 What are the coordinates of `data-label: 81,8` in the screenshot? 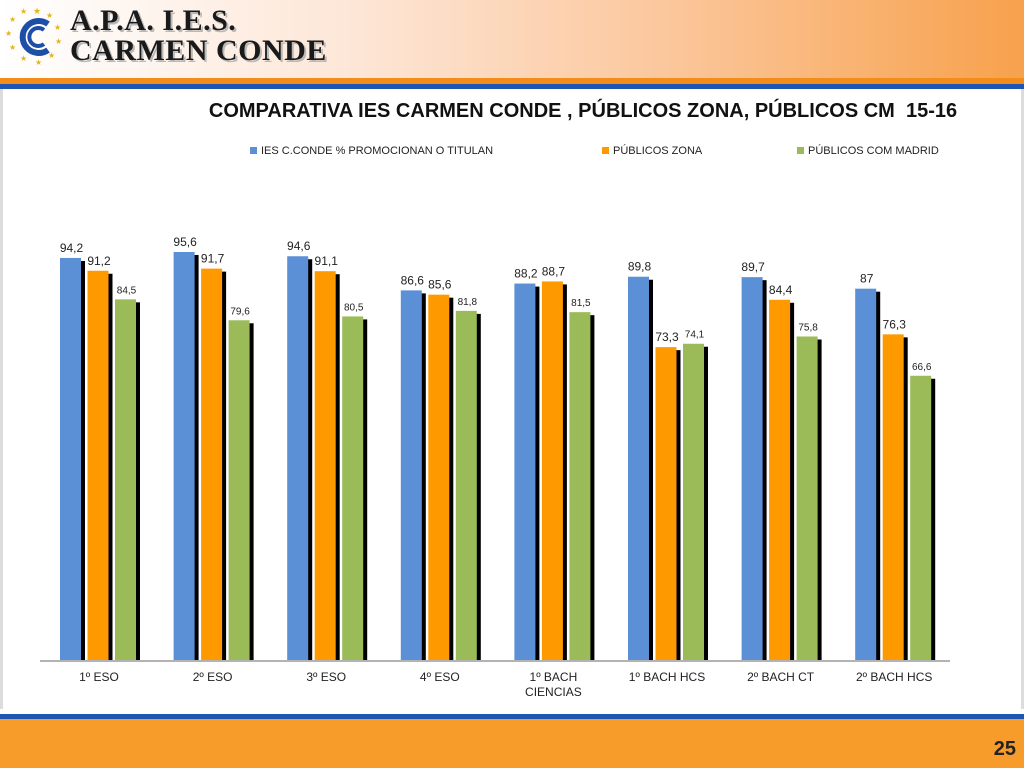 It's located at (468, 302).